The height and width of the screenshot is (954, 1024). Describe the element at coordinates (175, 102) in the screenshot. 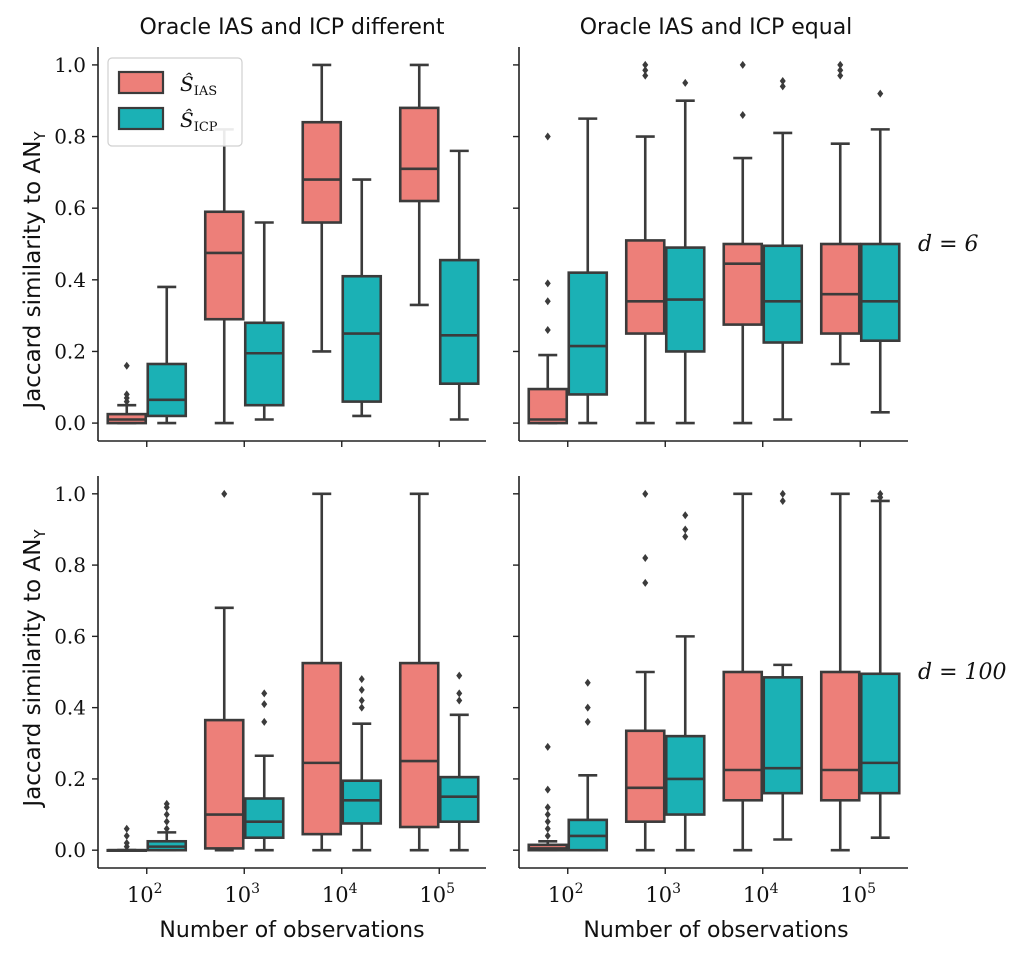

I see `legend: ŜIAS ŜICP` at that location.